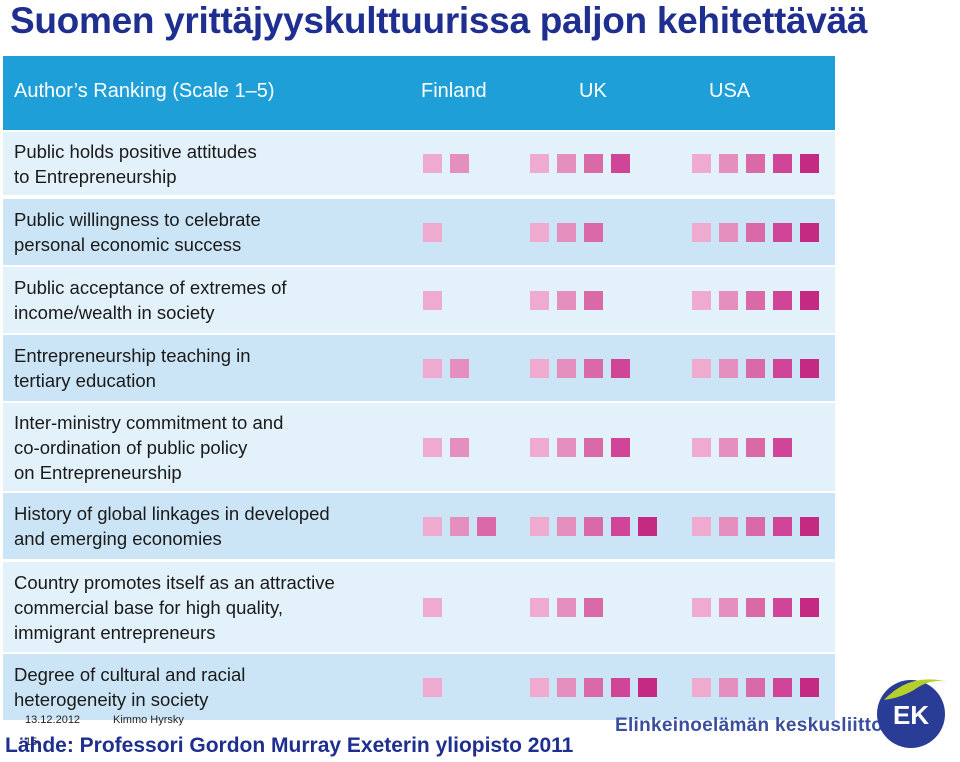 The image size is (960, 762). Describe the element at coordinates (749, 725) in the screenshot. I see `brand-name: Elinkeinoelämän keskusliitto` at that location.